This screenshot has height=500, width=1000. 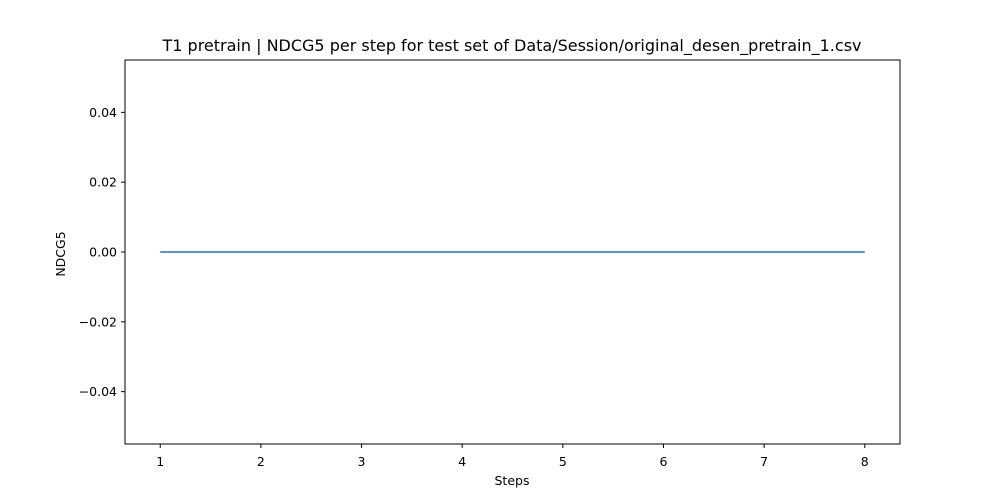 I want to click on x-tick-label: 4, so click(x=462, y=461).